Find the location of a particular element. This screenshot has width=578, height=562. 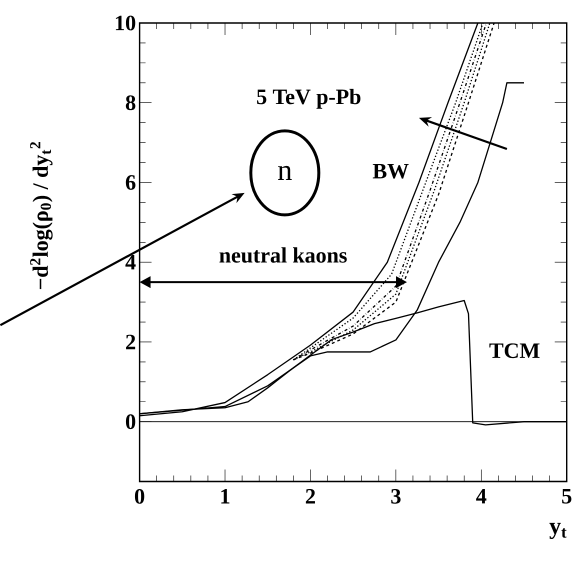

x-tick-label: 2 is located at coordinates (310, 496).